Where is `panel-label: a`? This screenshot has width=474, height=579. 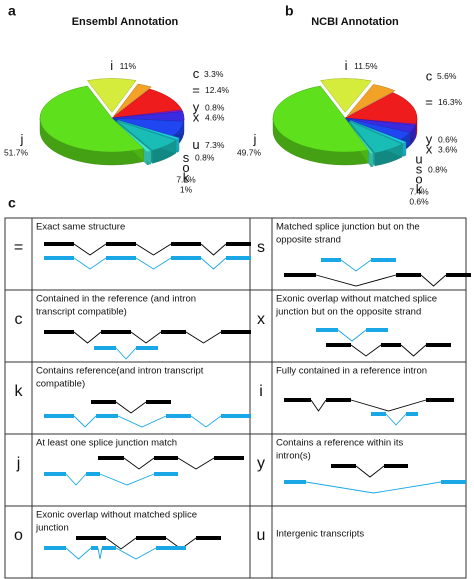
panel-label: a is located at coordinates (12, 11).